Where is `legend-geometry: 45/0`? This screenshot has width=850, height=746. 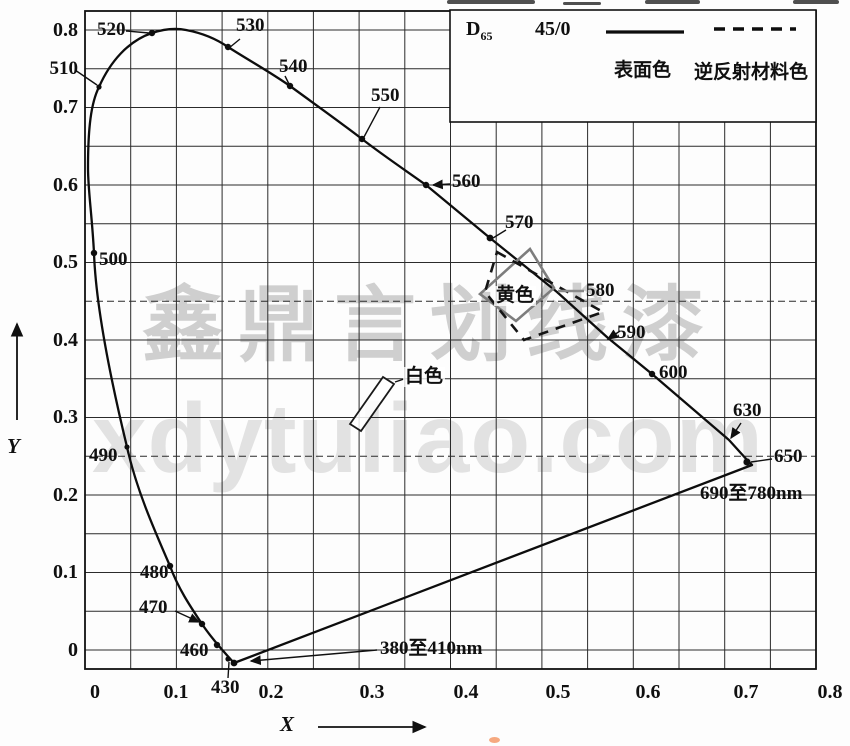 legend-geometry: 45/0 is located at coordinates (553, 29).